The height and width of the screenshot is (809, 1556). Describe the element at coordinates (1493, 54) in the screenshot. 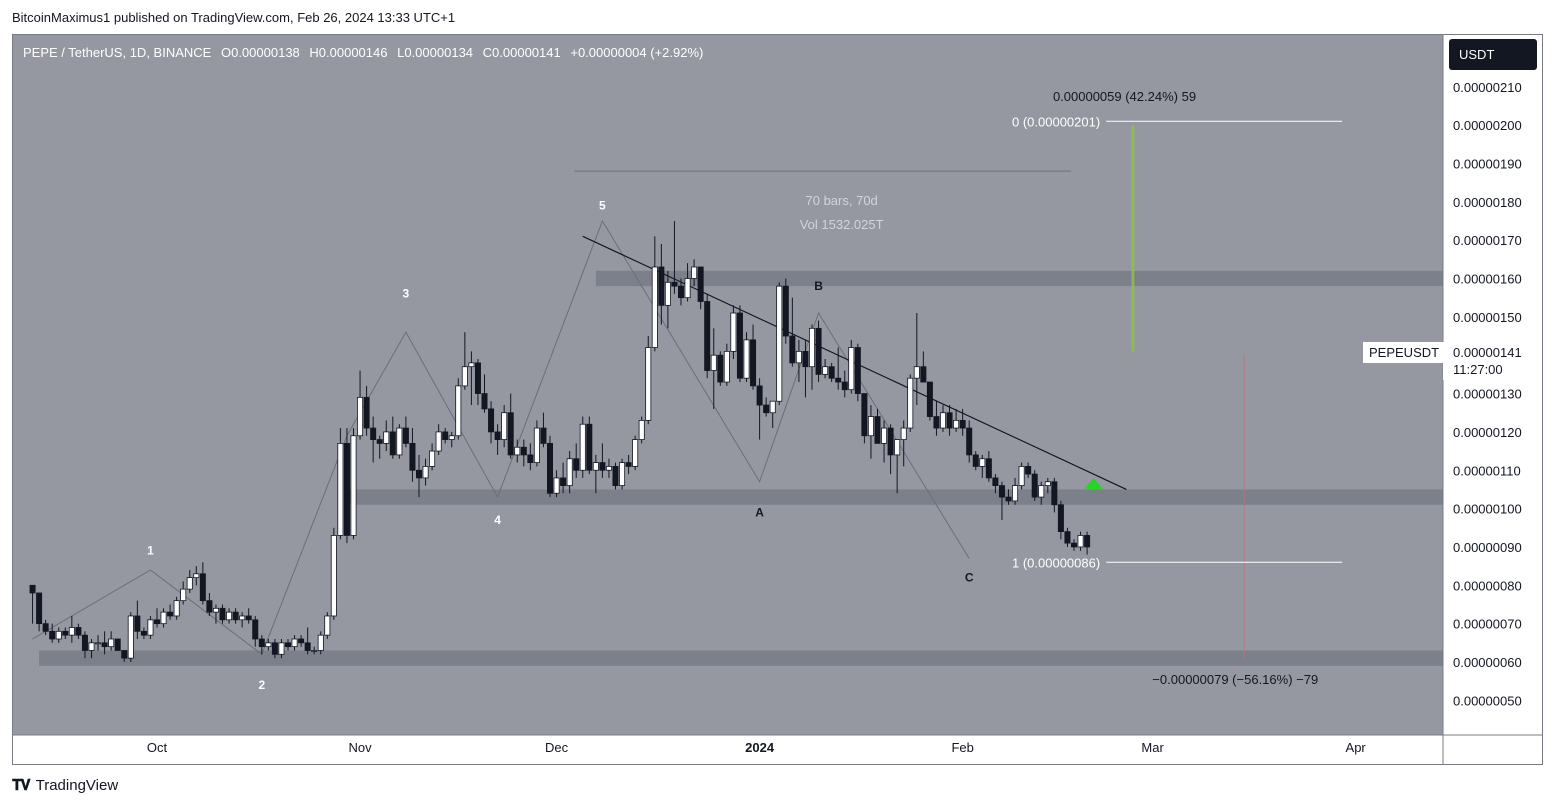

I see `currency-button: USDT` at that location.